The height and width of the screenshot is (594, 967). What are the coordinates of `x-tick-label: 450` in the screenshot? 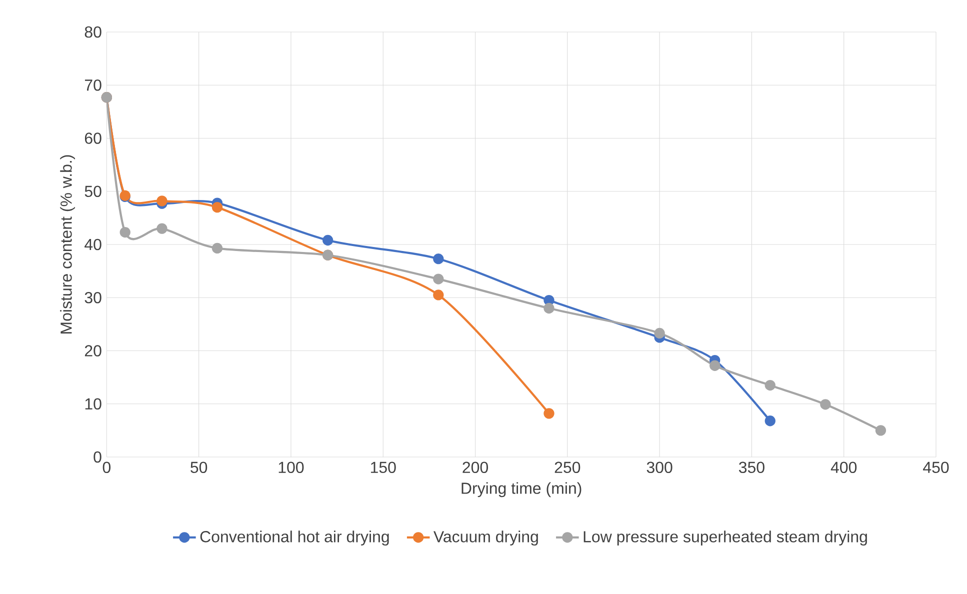 It's located at (936, 468).